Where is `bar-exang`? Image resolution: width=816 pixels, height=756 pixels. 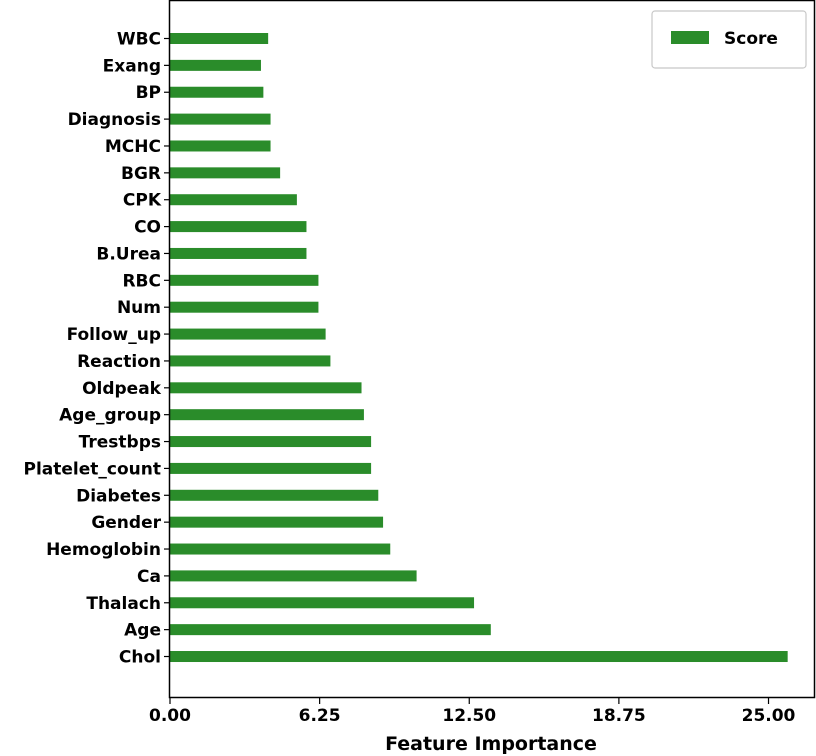
bar-exang is located at coordinates (215, 65).